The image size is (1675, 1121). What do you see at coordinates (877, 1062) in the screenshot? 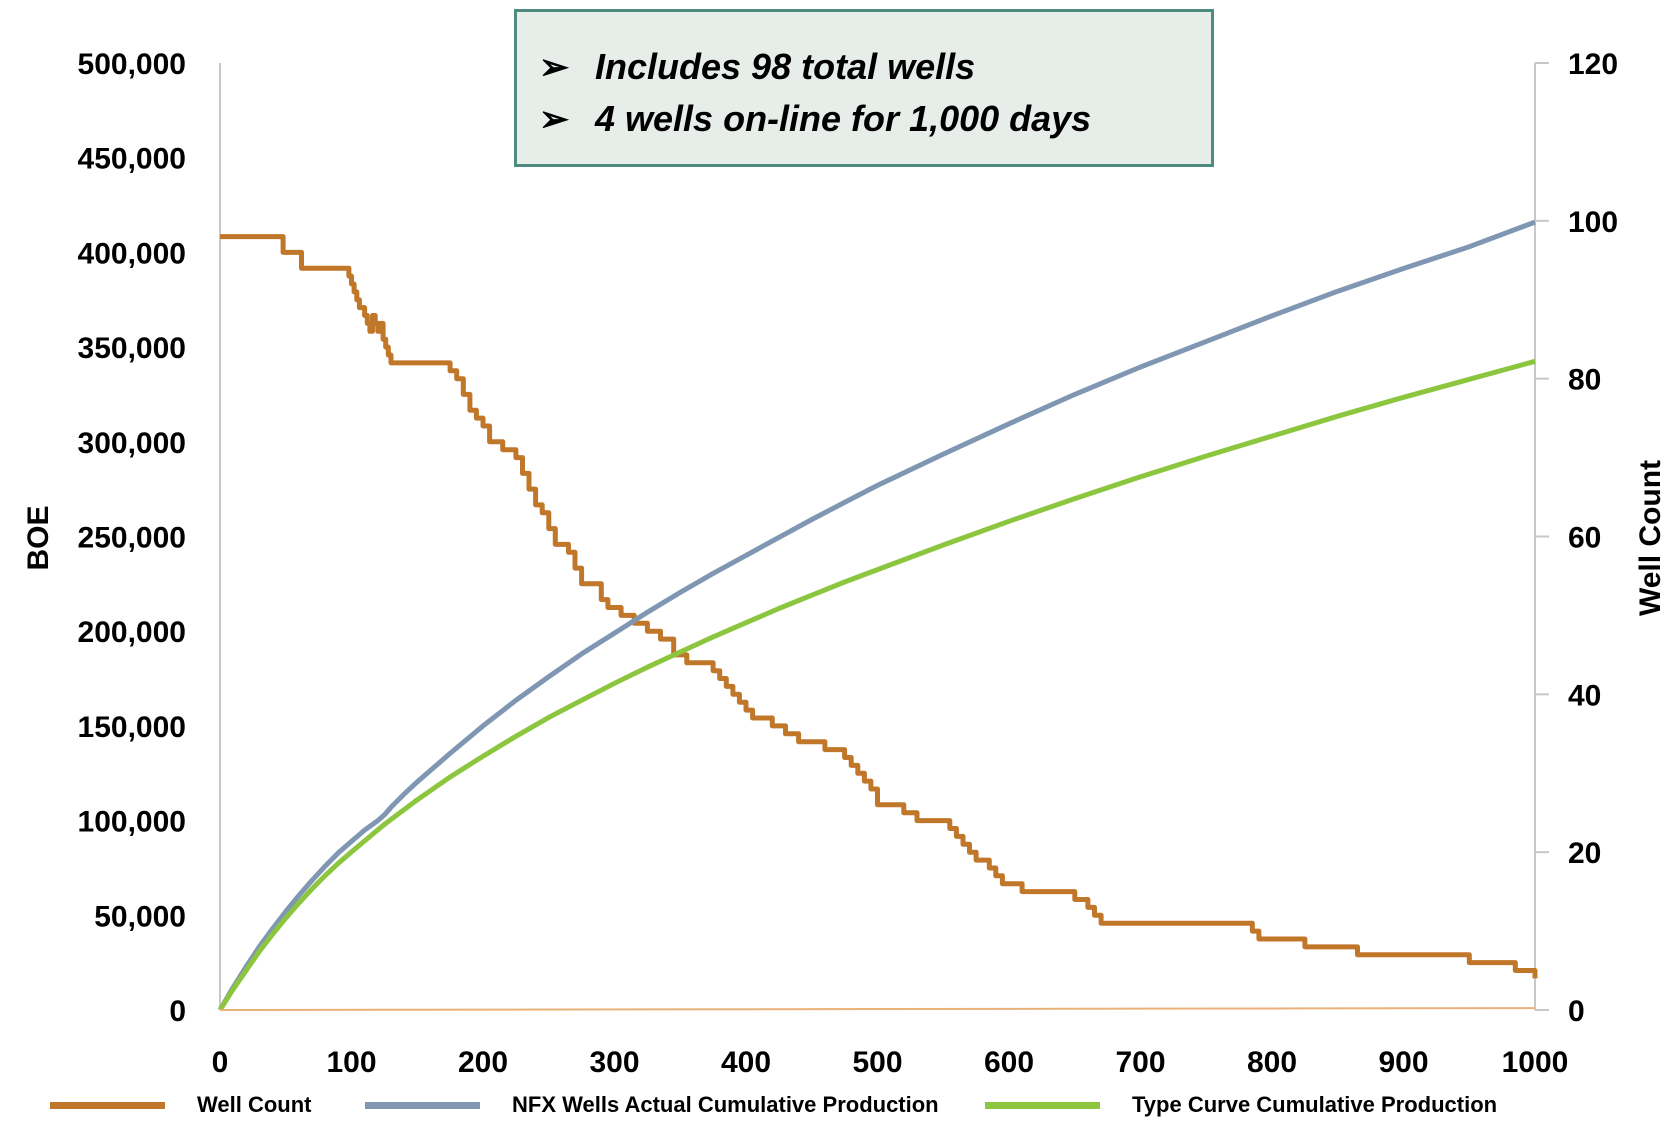
I see `x-tick-label: 500` at bounding box center [877, 1062].